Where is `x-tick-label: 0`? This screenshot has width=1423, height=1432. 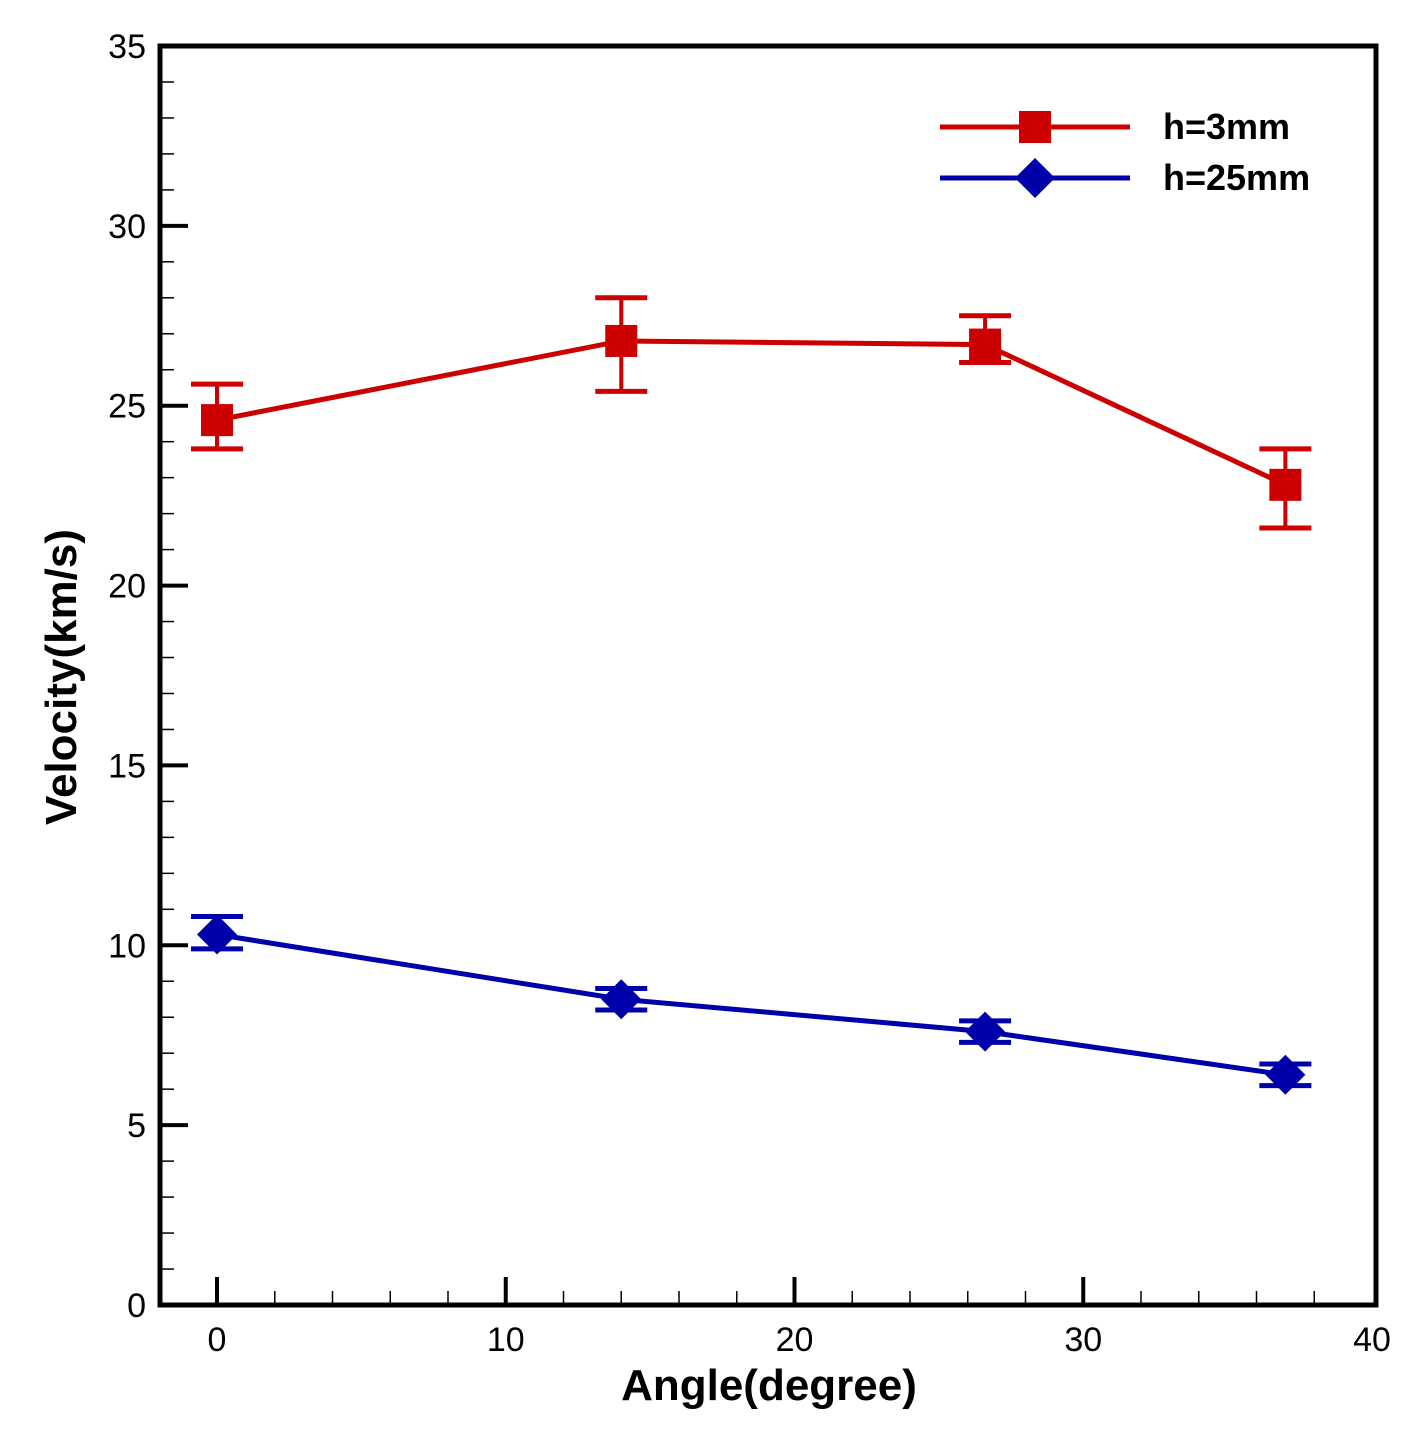 x-tick-label: 0 is located at coordinates (217, 1340).